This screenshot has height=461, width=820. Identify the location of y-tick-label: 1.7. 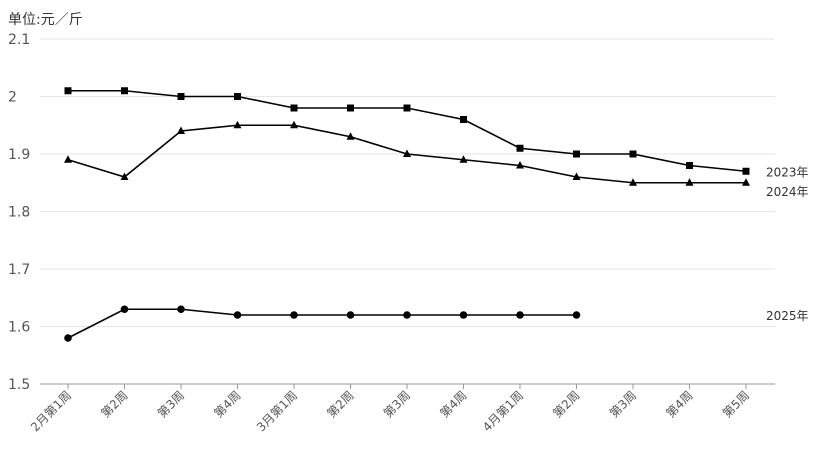
(19, 270).